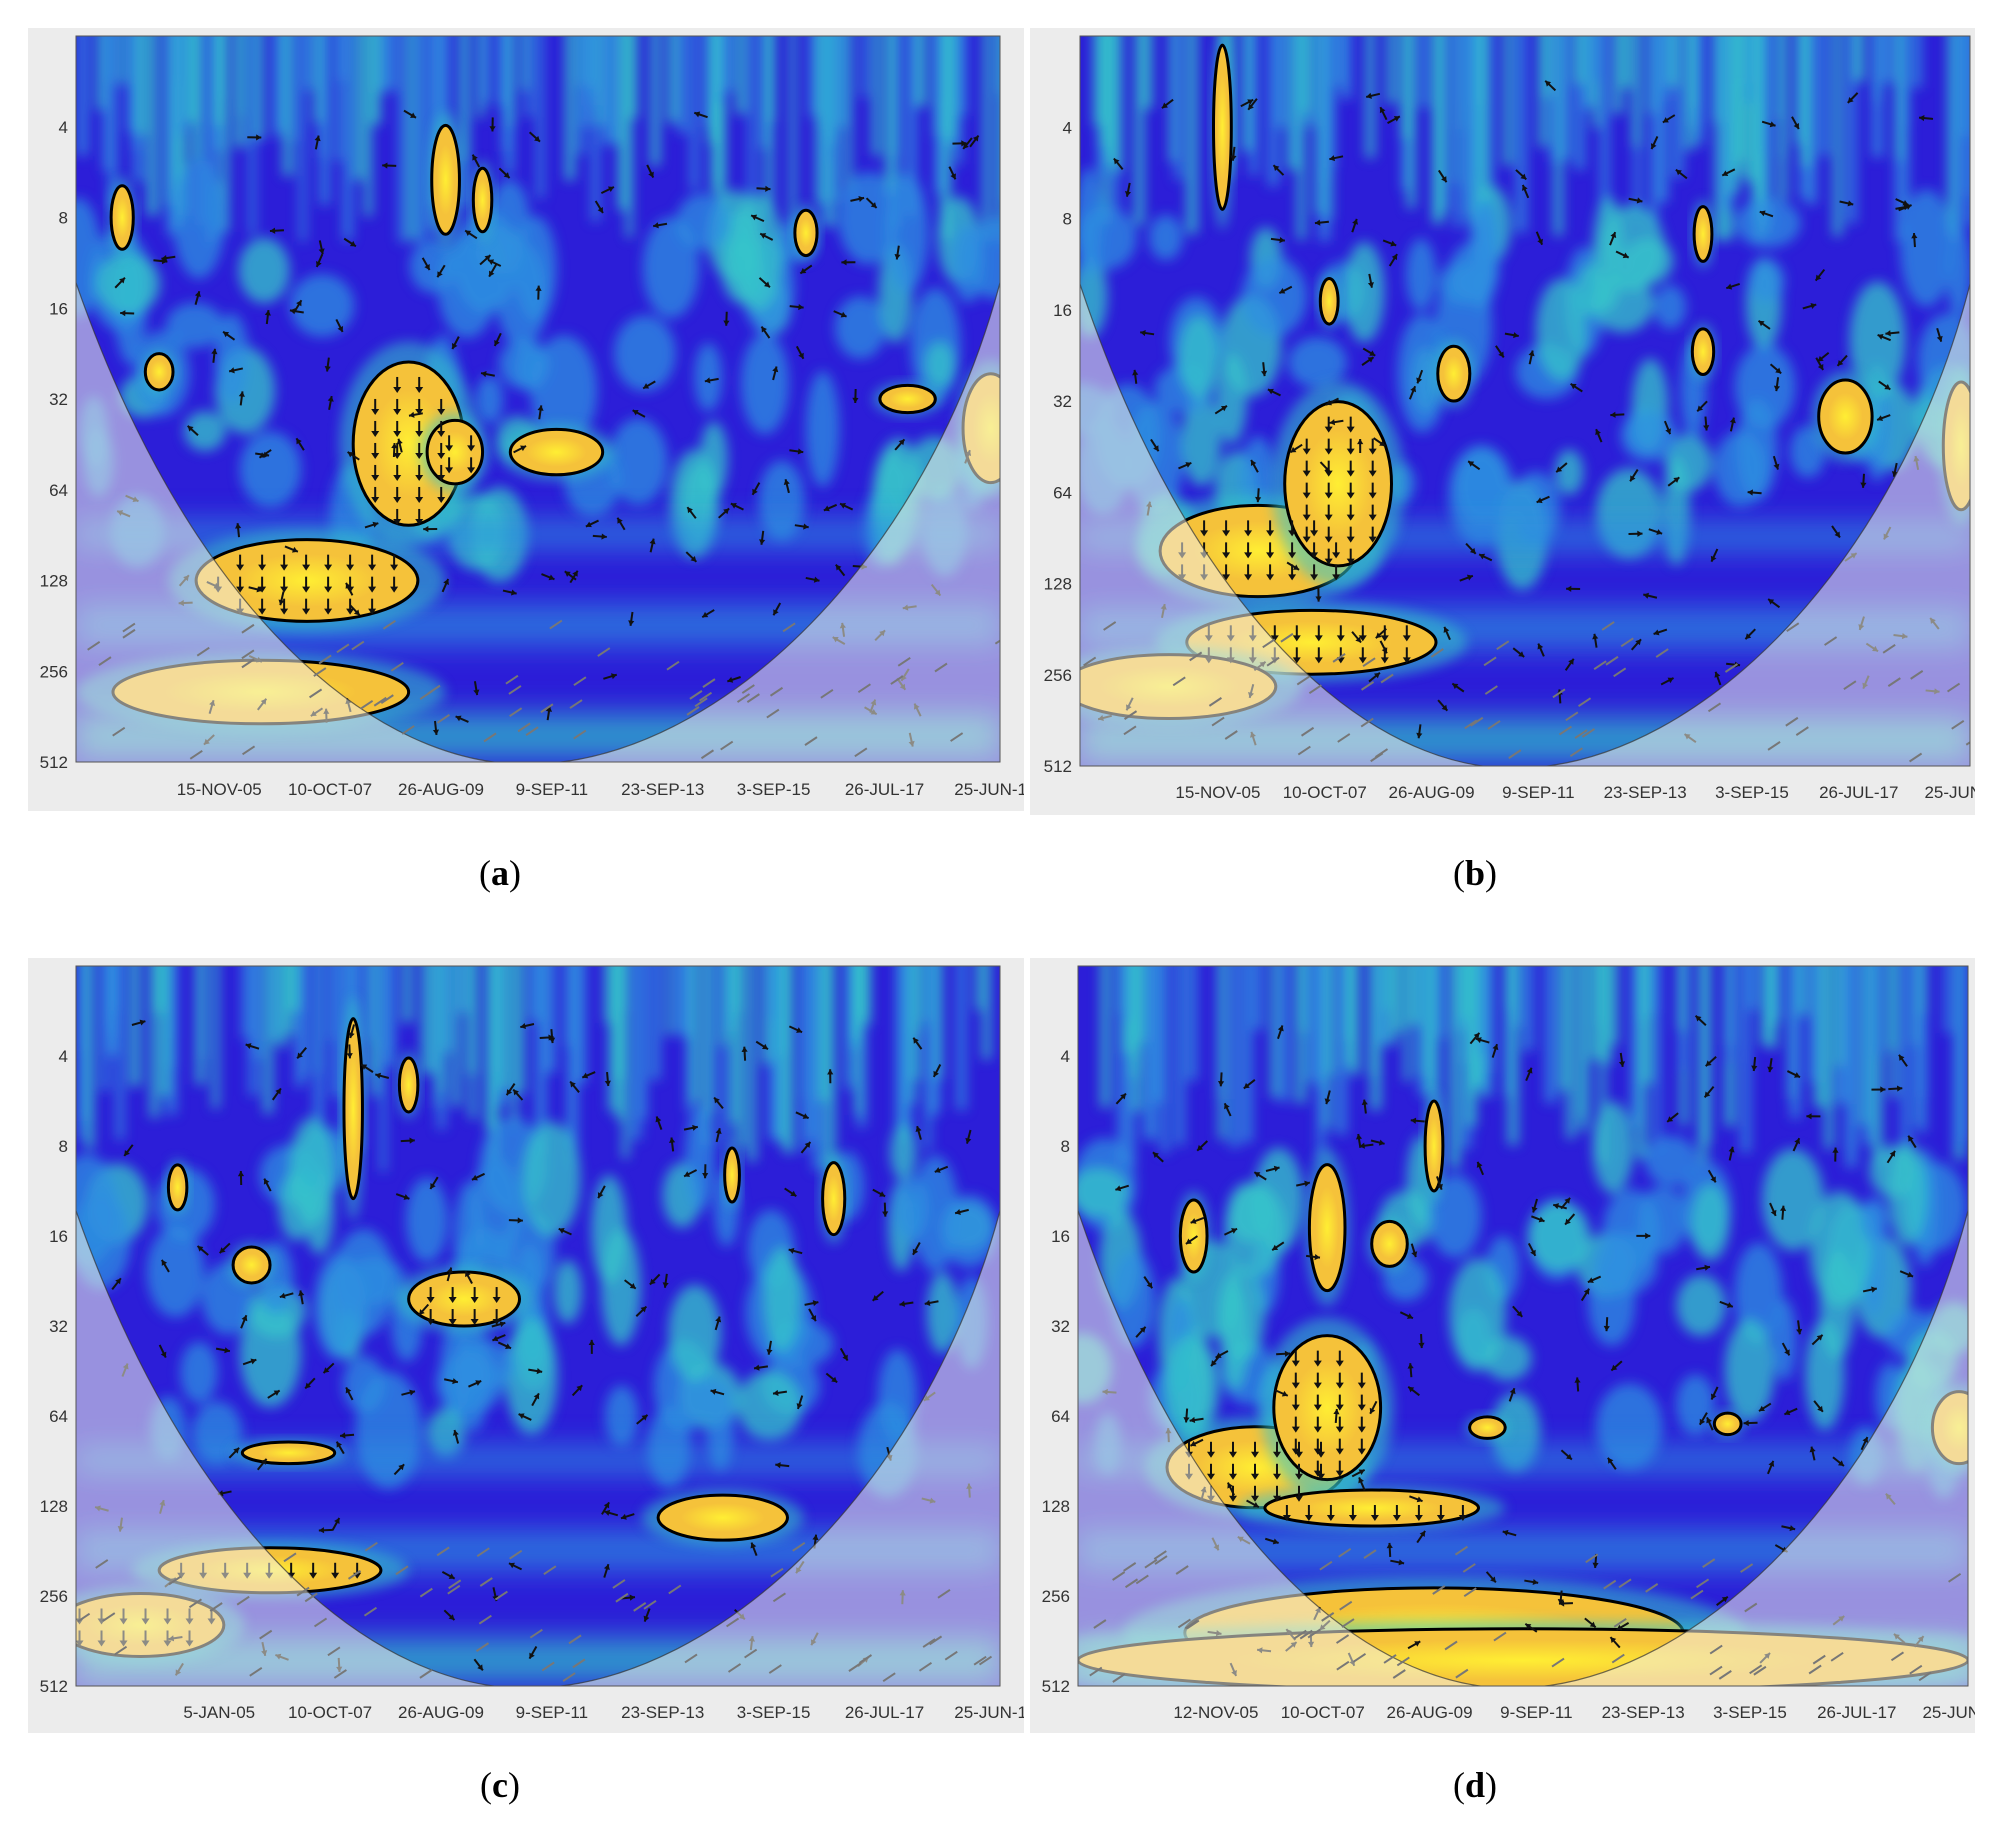 The image size is (2000, 1827). Describe the element at coordinates (1215, 1712) in the screenshot. I see `x-tick-label: 12-NOV-05` at that location.